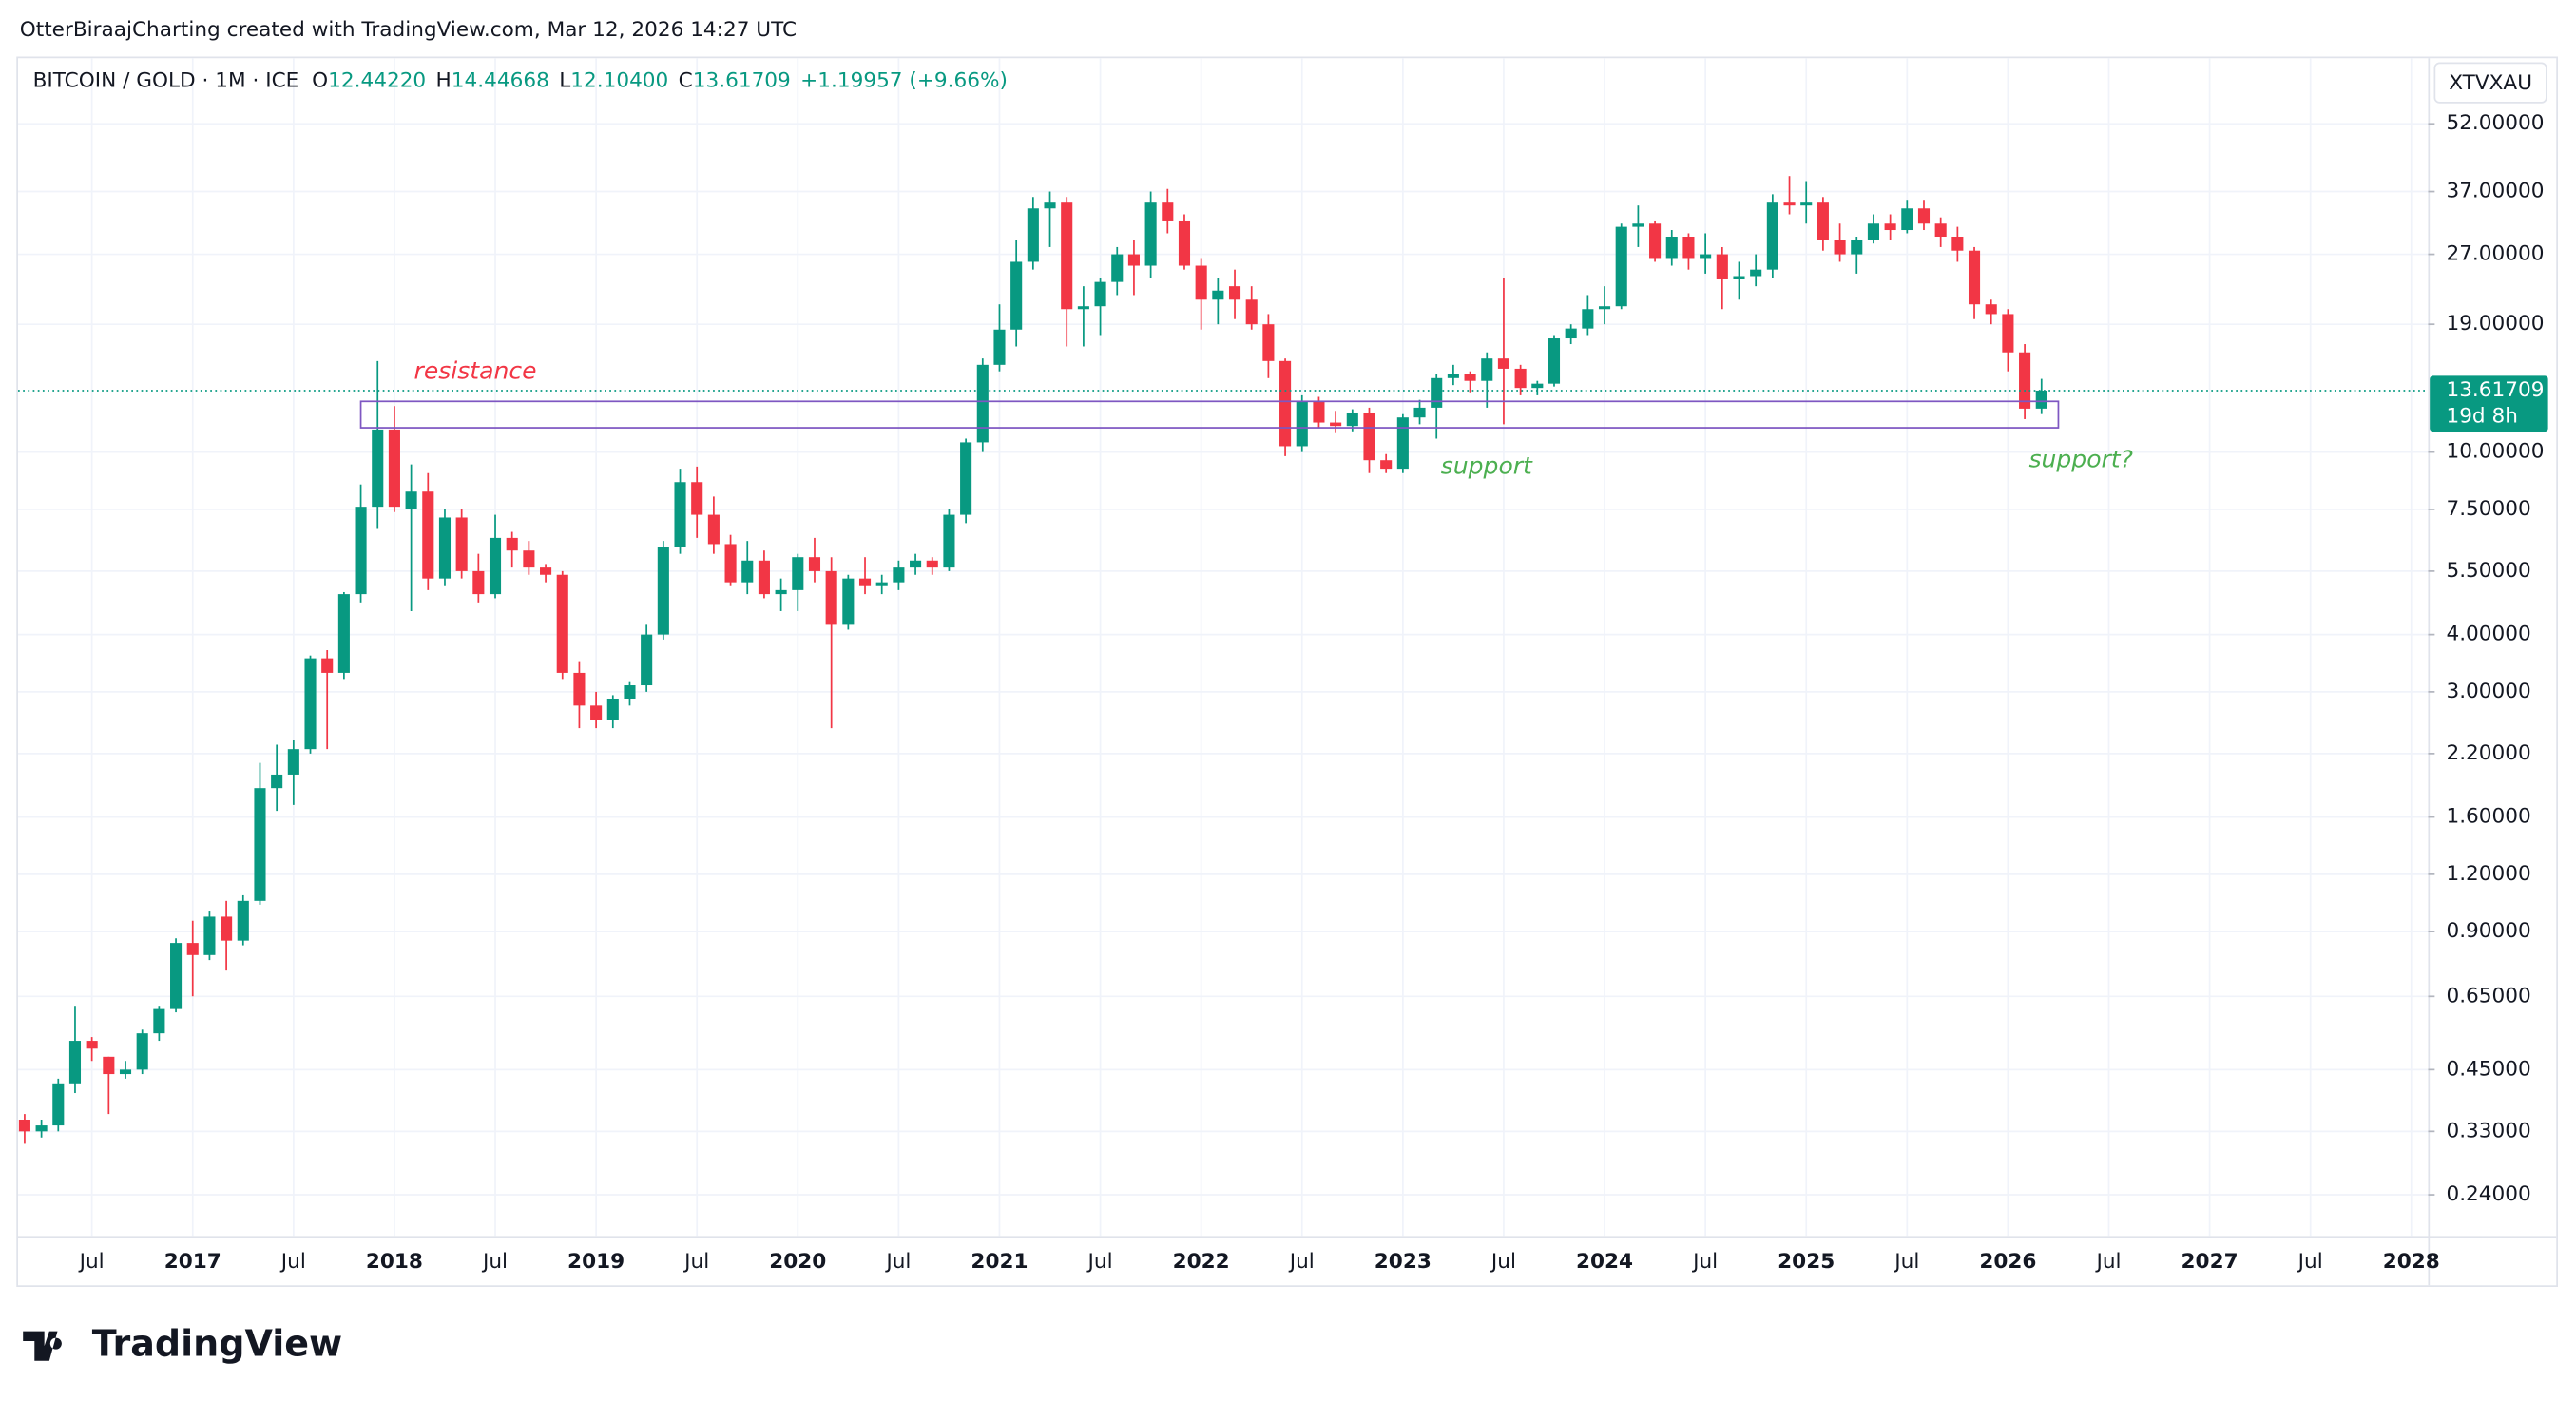 Image resolution: width=2576 pixels, height=1401 pixels. I want to click on logo-mark, so click(42, 1346).